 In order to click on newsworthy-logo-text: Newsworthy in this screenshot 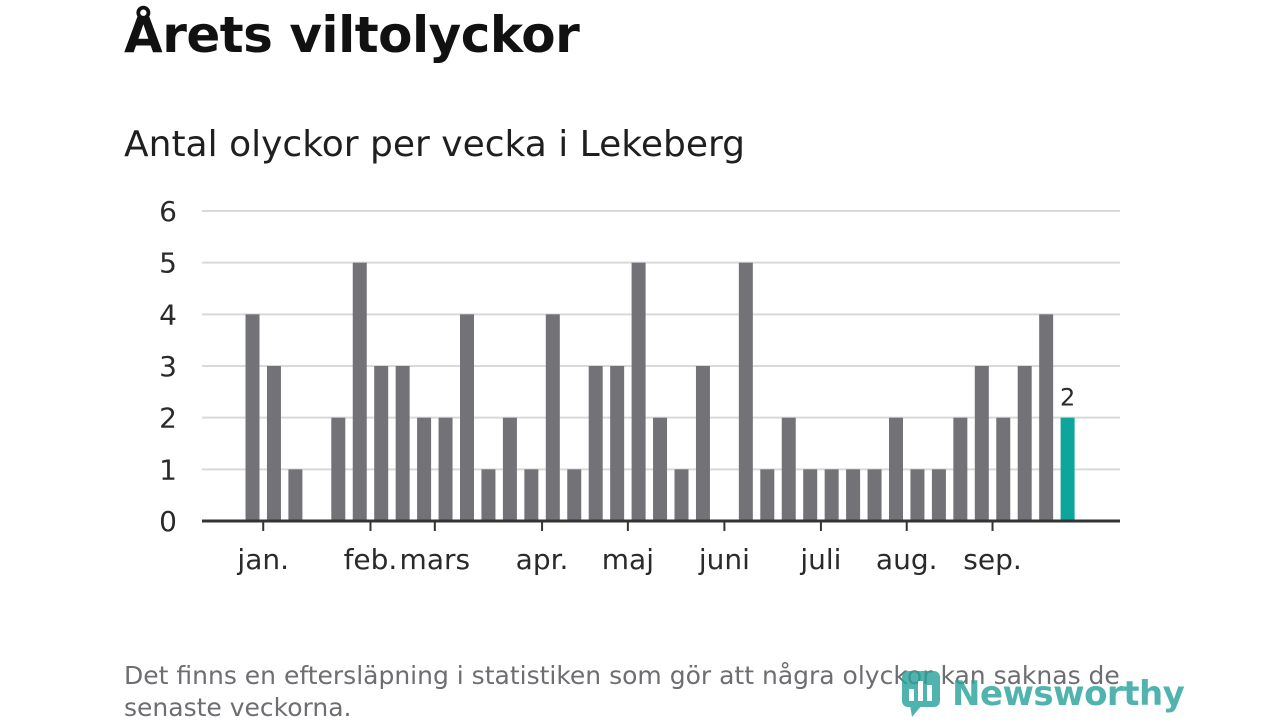, I will do `click(1068, 694)`.